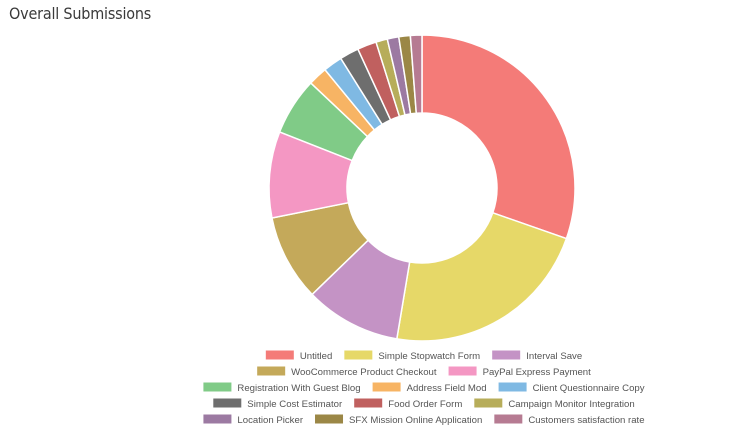  What do you see at coordinates (447, 388) in the screenshot?
I see `legend-label: Address Field Mod` at bounding box center [447, 388].